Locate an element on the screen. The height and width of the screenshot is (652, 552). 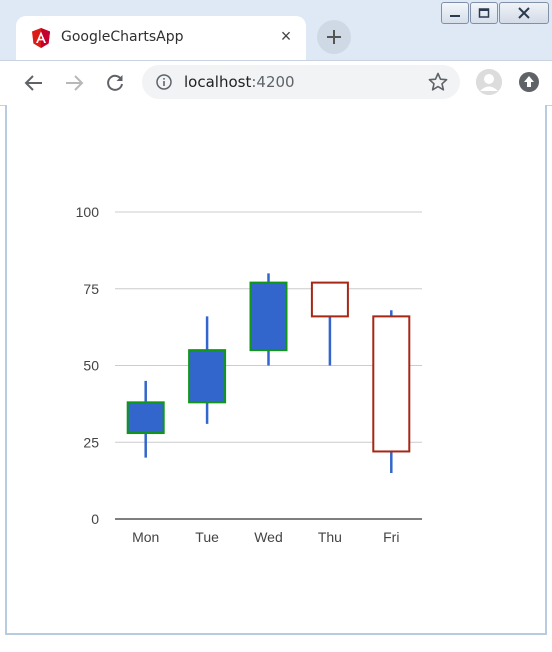
new-tab-button is located at coordinates (334, 37).